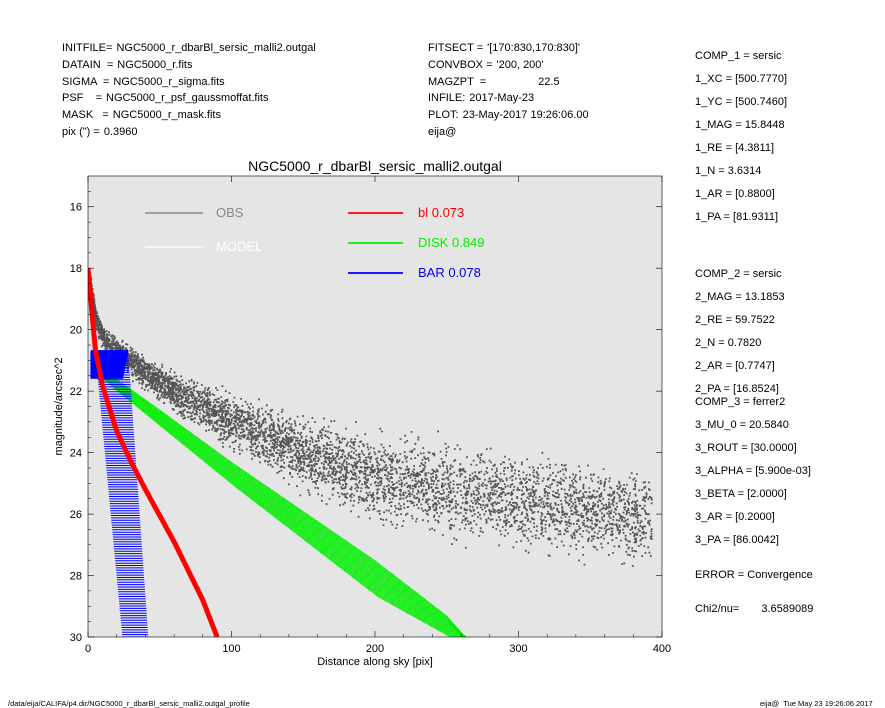  What do you see at coordinates (705, 343) in the screenshot?
I see `param-key: 2_N` at bounding box center [705, 343].